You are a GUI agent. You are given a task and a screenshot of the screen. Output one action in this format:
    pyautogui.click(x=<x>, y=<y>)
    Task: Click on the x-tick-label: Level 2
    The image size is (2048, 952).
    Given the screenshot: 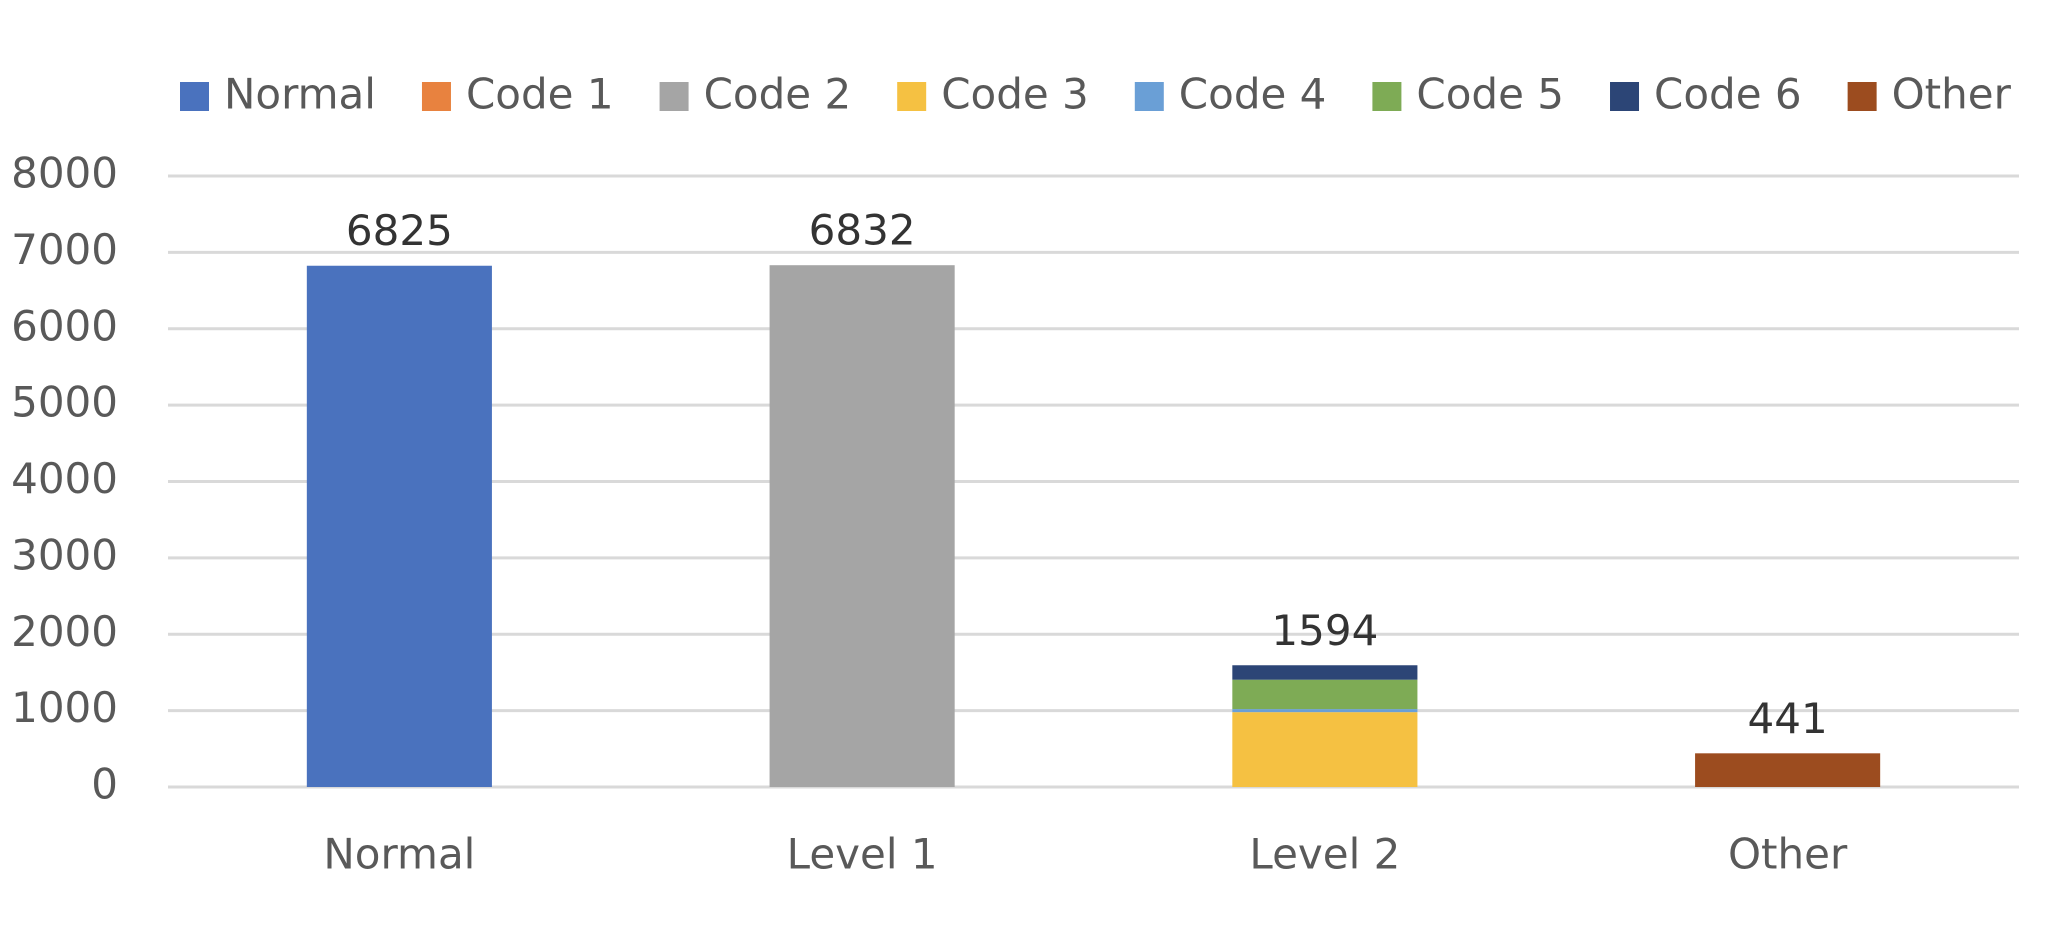 What is the action you would take?
    pyautogui.click(x=1324, y=854)
    